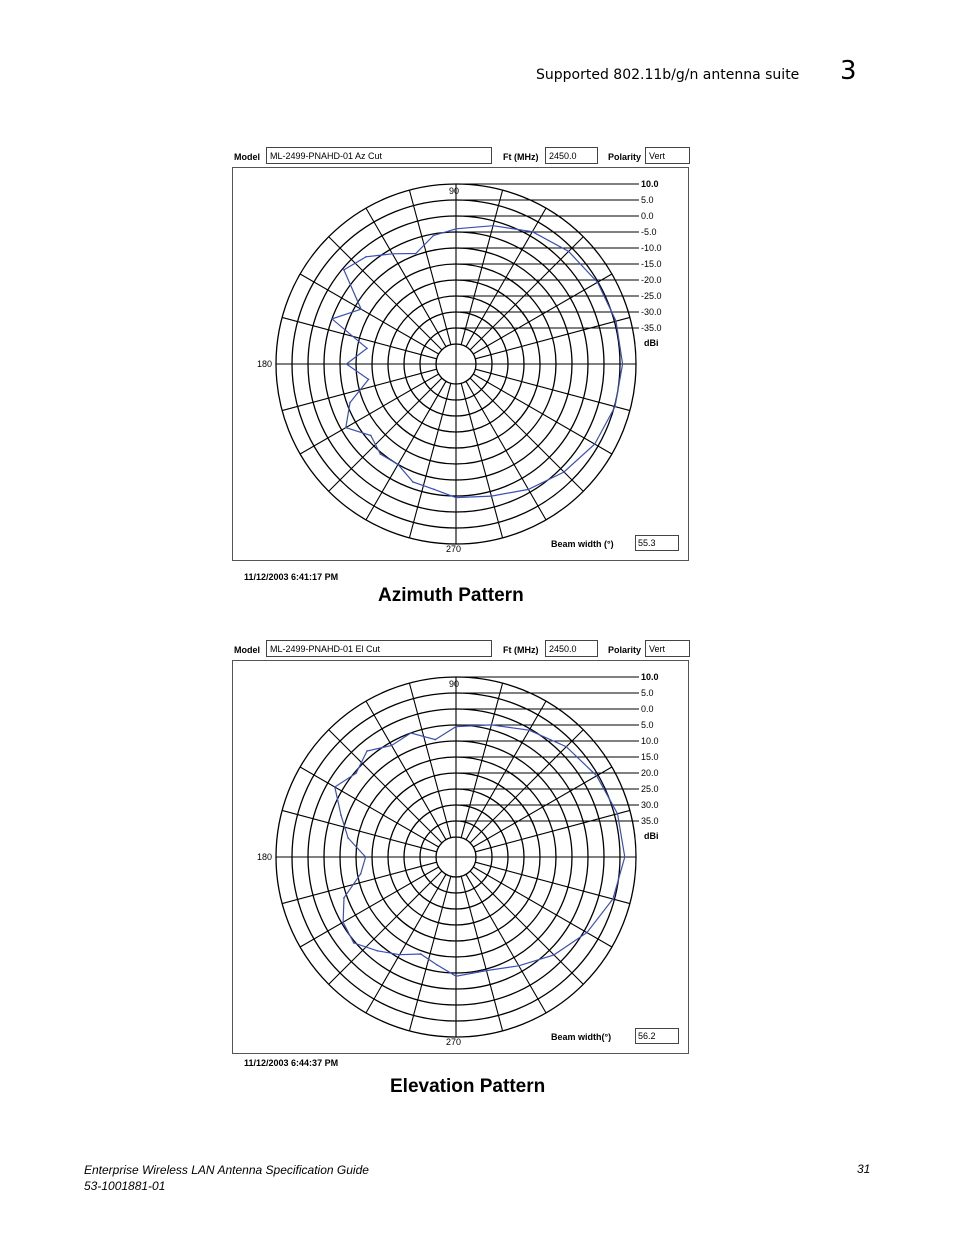 The width and height of the screenshot is (954, 1235). I want to click on radial-tick-label: -30.0, so click(651, 312).